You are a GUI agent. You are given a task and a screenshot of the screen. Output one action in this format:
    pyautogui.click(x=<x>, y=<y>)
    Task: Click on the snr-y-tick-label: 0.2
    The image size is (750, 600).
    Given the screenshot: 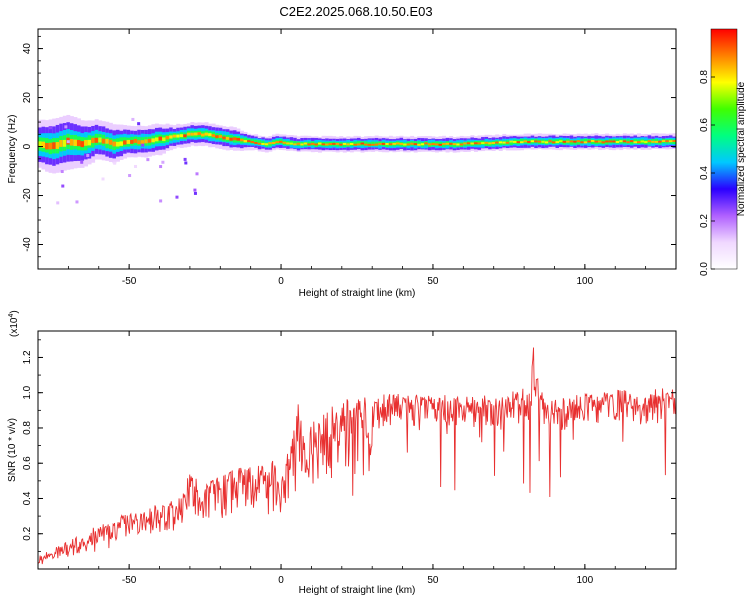 What is the action you would take?
    pyautogui.click(x=27, y=533)
    